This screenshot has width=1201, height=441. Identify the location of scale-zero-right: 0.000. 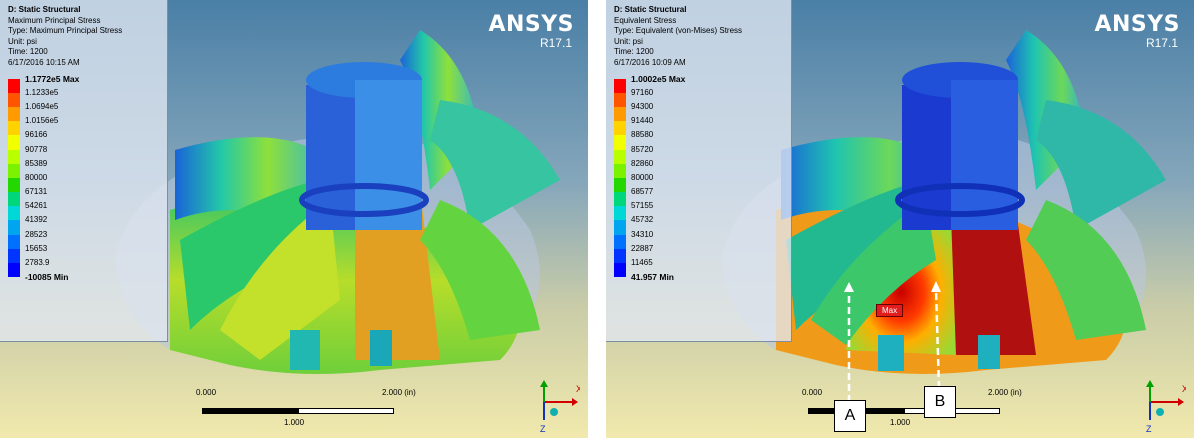
(812, 392).